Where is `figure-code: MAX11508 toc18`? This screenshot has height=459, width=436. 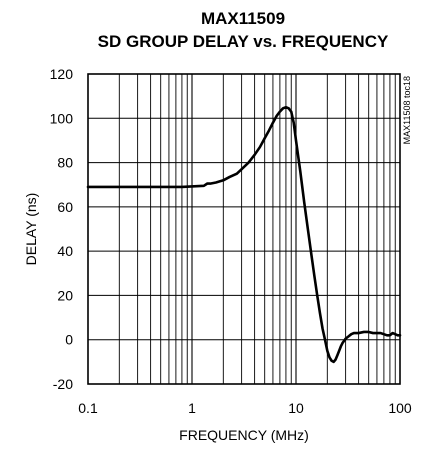
figure-code: MAX11508 toc18 is located at coordinates (407, 110).